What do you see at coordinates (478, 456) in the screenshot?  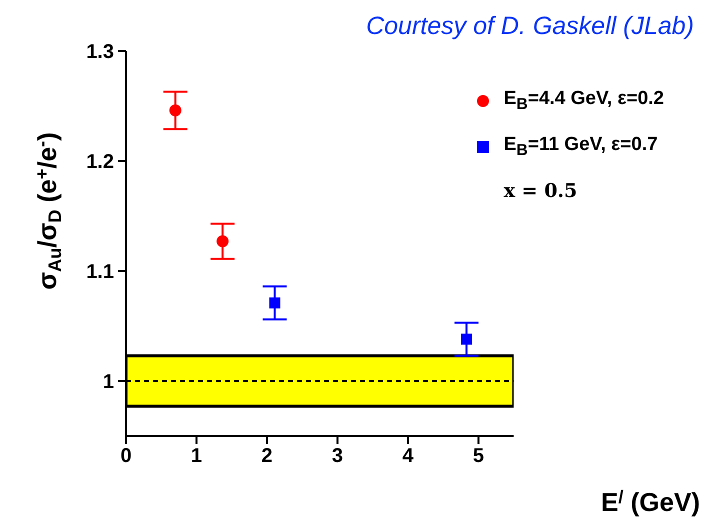 I see `x-tick-label: 5` at bounding box center [478, 456].